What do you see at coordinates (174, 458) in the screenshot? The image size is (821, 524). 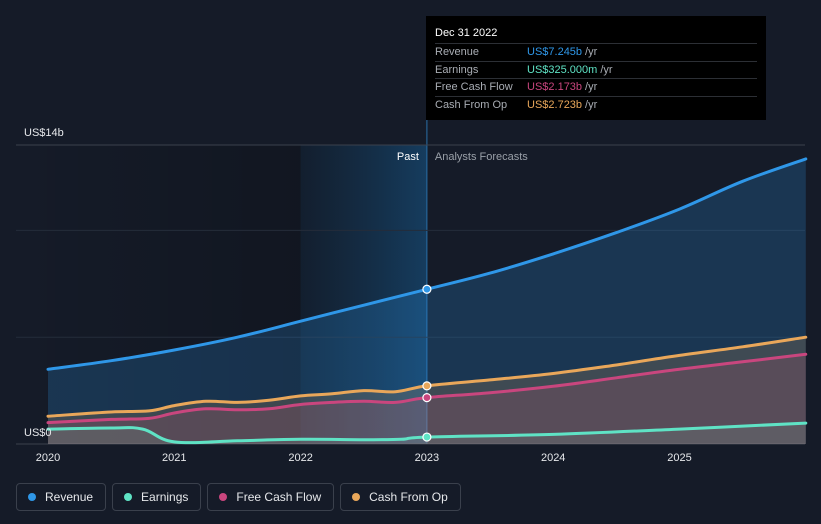 I see `x-tick-label: 2021` at bounding box center [174, 458].